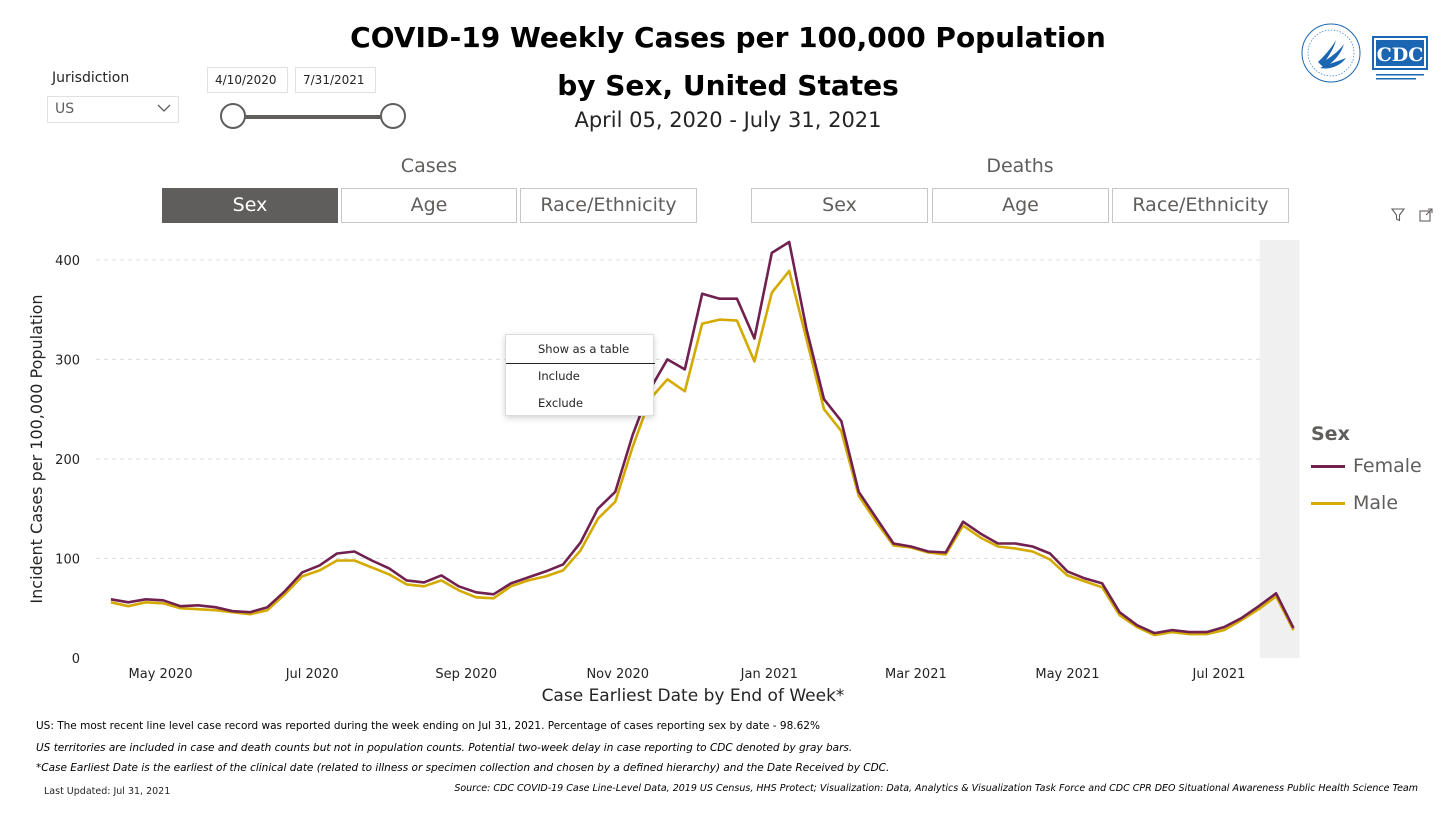 This screenshot has width=1456, height=821. Describe the element at coordinates (313, 117) in the screenshot. I see `date-slider-track` at that location.